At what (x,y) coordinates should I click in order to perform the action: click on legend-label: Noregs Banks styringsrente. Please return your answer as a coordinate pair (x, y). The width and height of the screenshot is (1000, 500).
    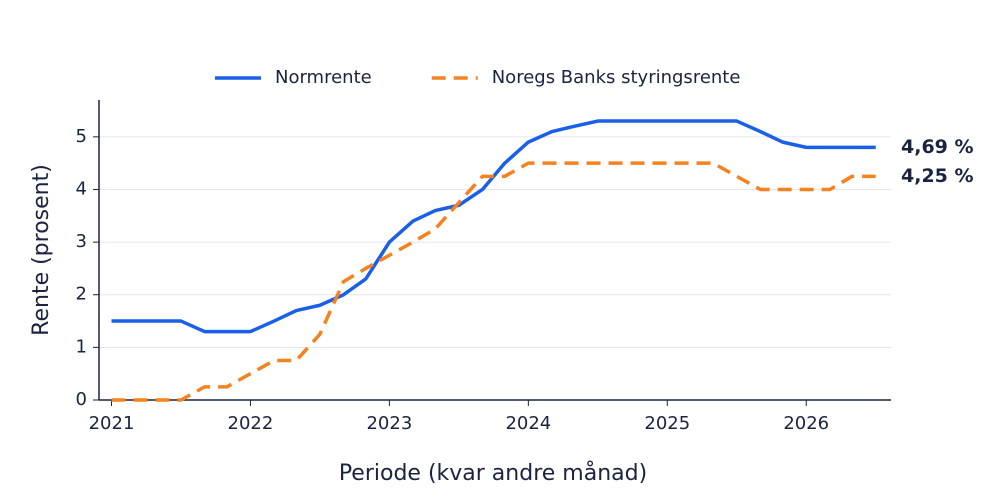
    Looking at the image, I should click on (616, 77).